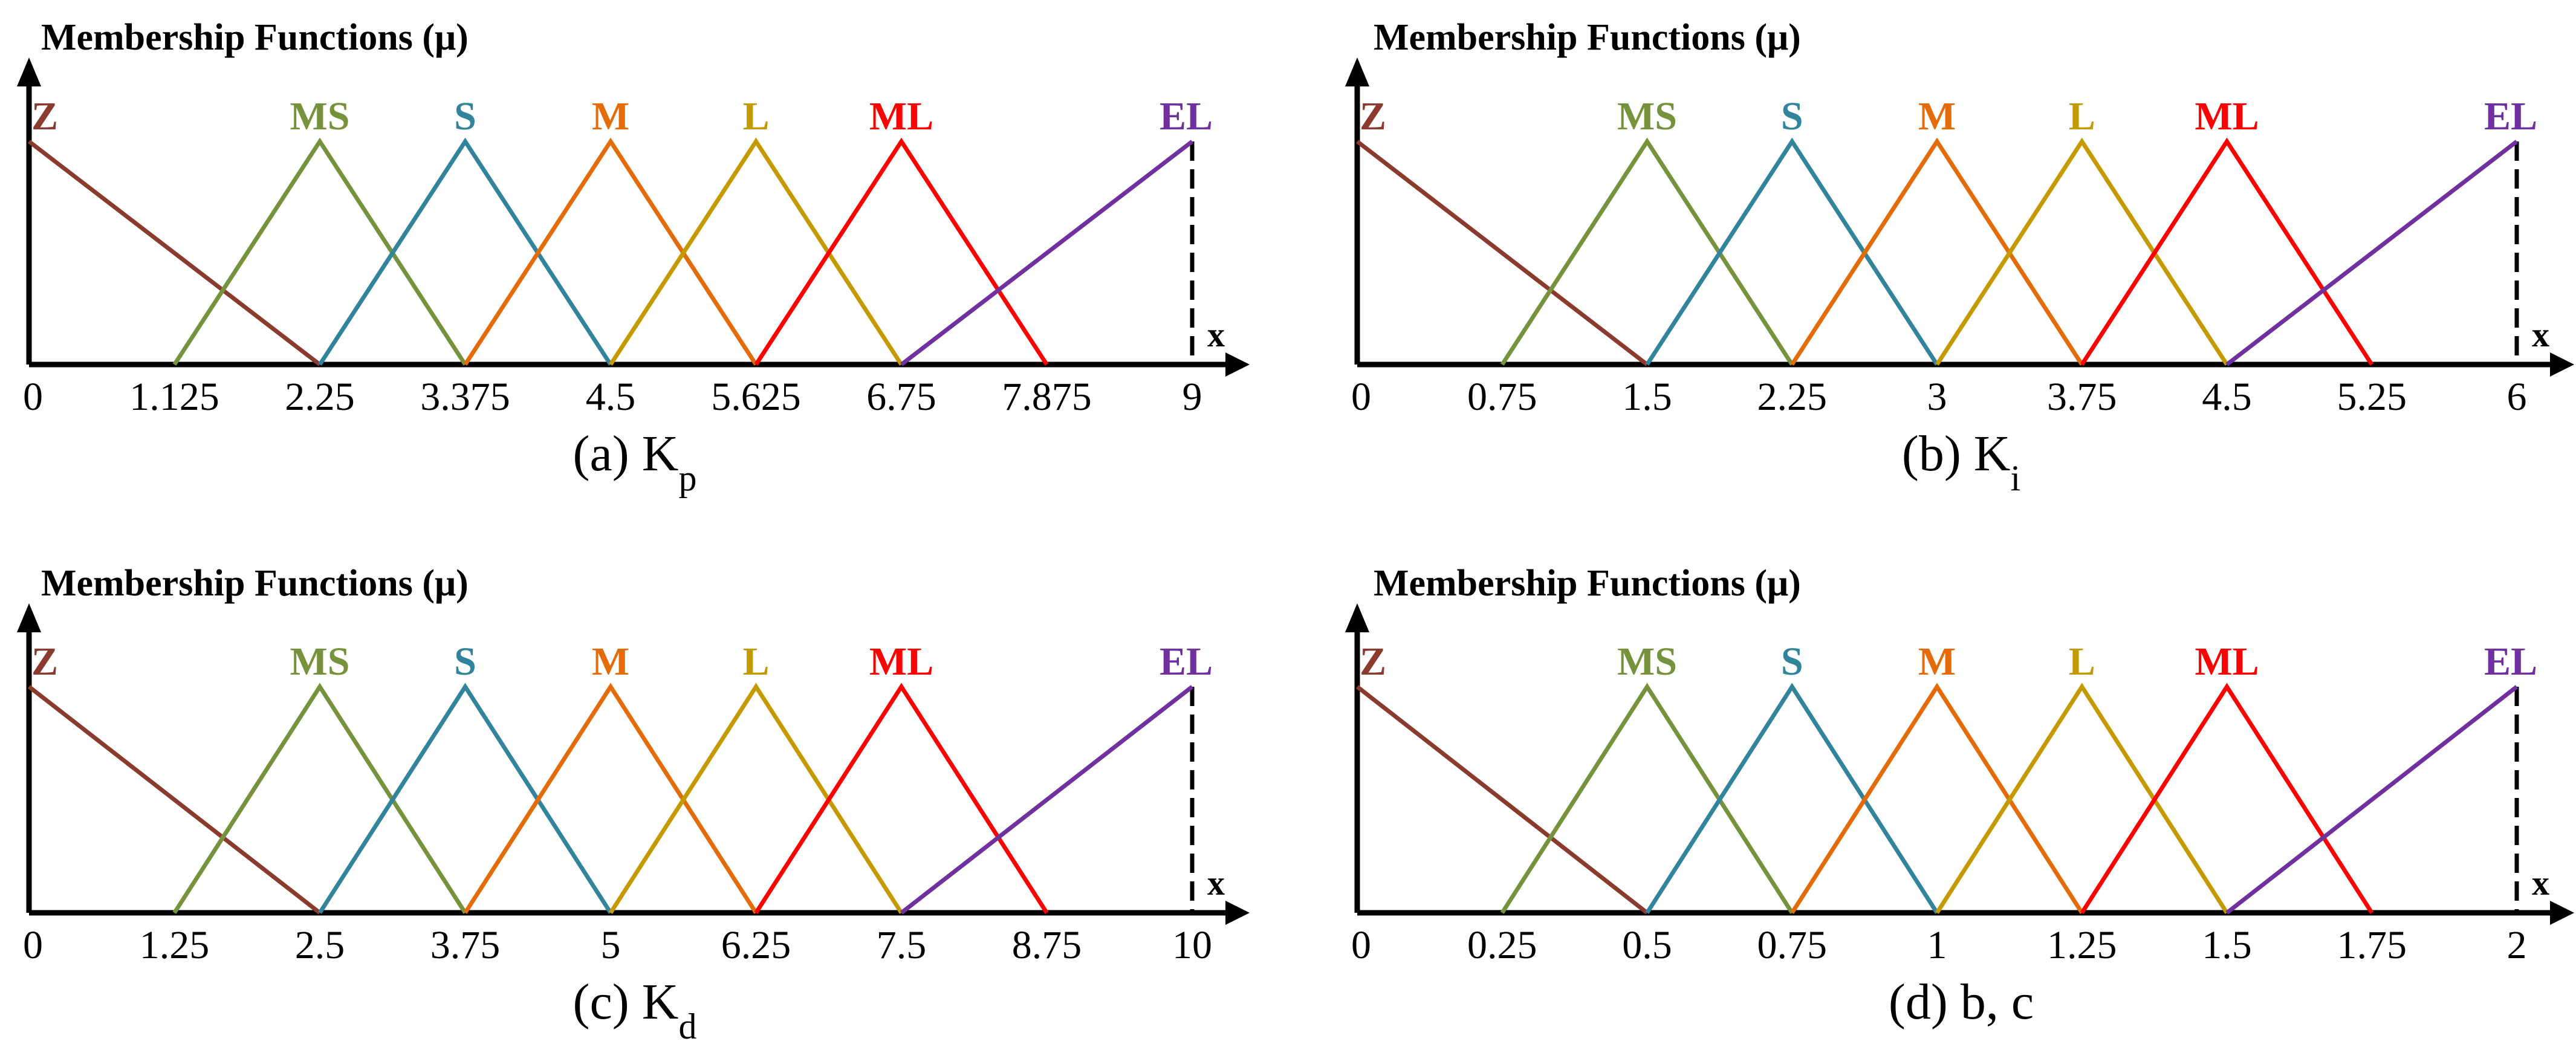 The image size is (2576, 1047). Describe the element at coordinates (687, 478) in the screenshot. I see `caption-subscript: p` at that location.